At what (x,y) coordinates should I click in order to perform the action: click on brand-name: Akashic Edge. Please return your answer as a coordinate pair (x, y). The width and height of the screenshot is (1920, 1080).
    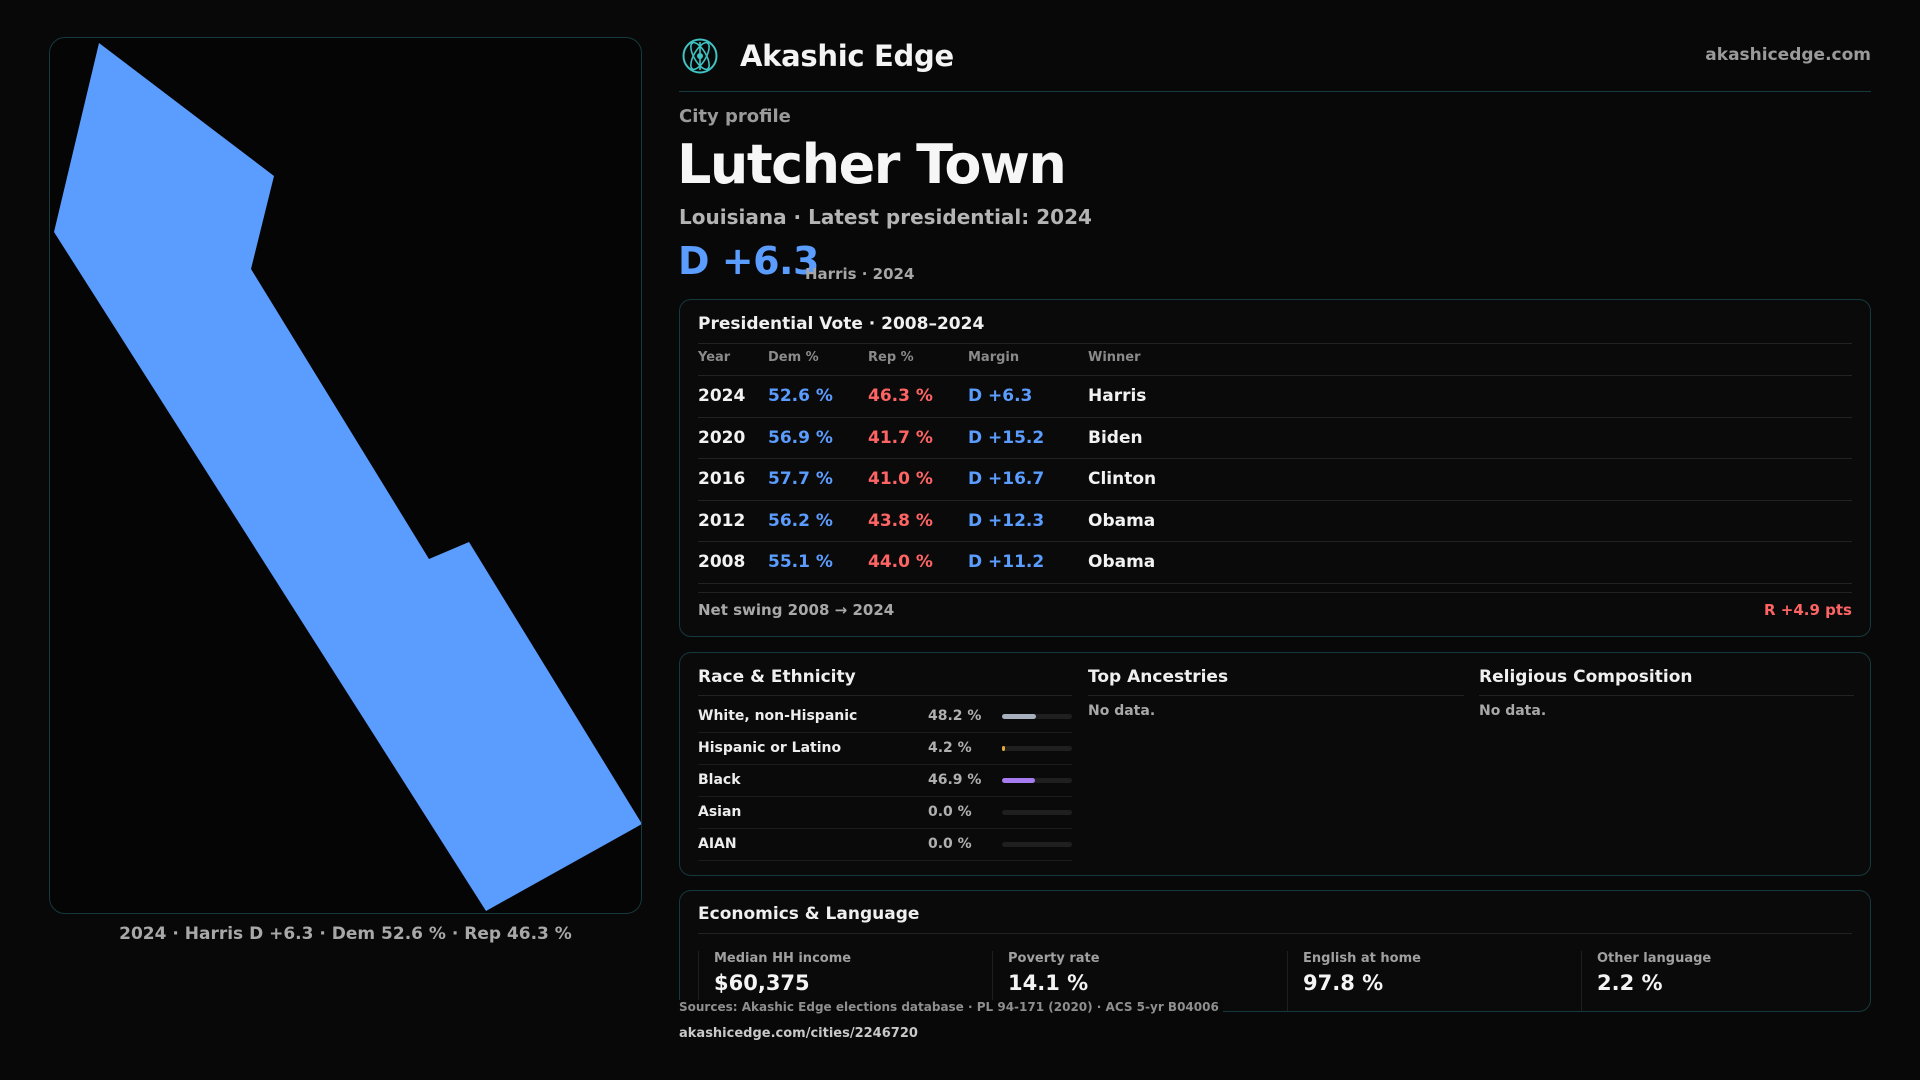
    Looking at the image, I should click on (847, 56).